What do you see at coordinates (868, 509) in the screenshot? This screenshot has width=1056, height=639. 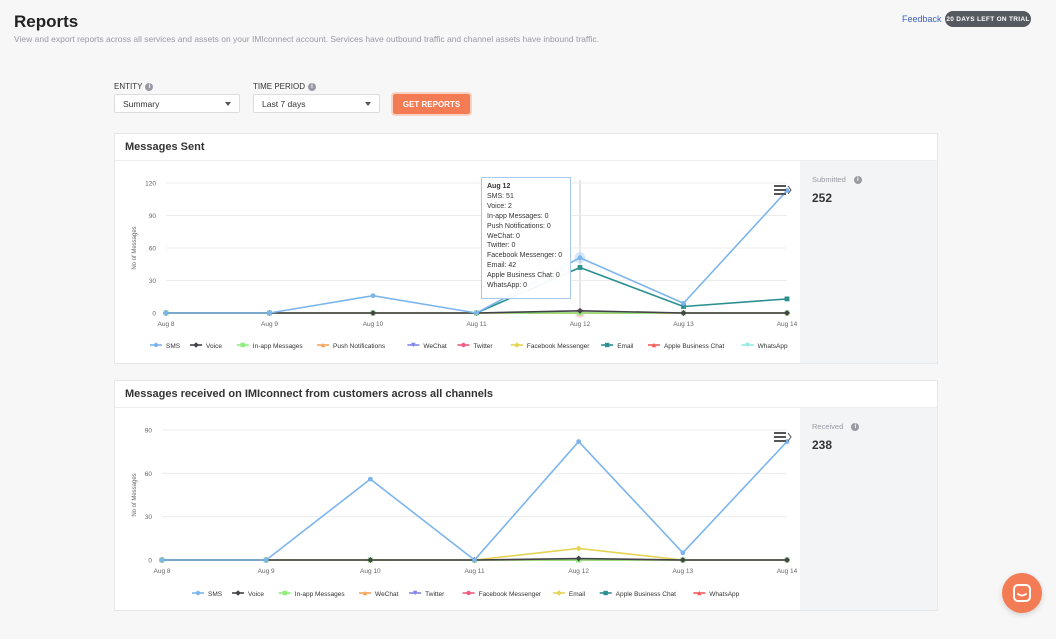 I see `received-panel: Received i 238` at bounding box center [868, 509].